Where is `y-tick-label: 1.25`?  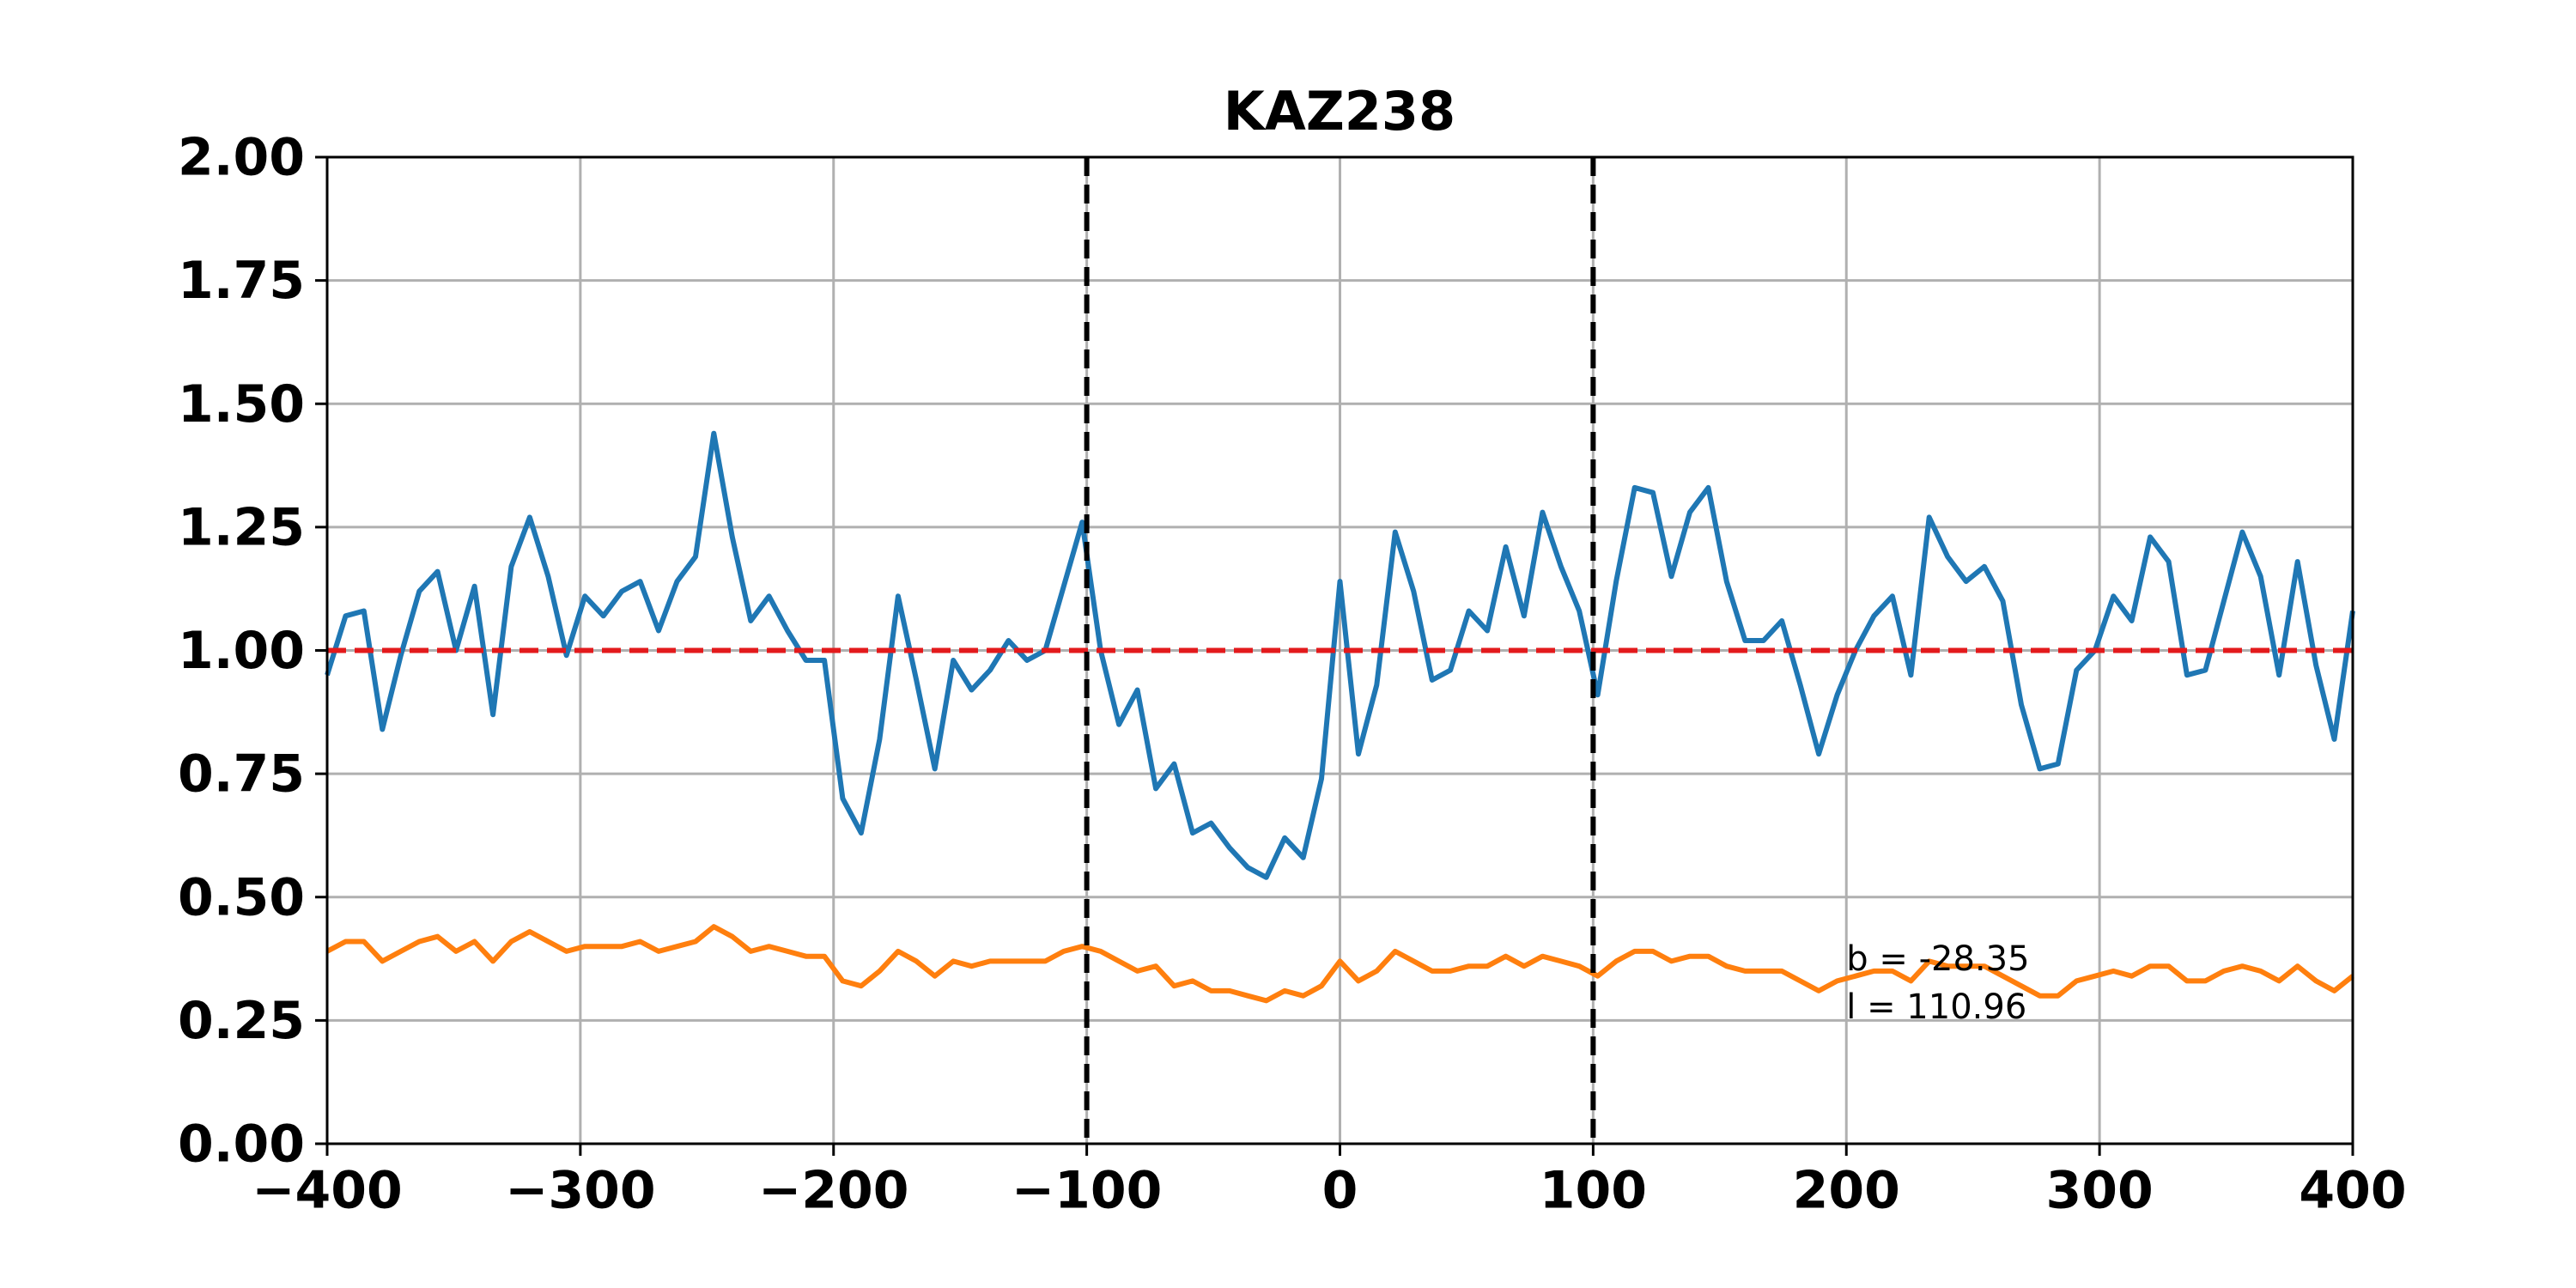
y-tick-label: 1.25 is located at coordinates (241, 527).